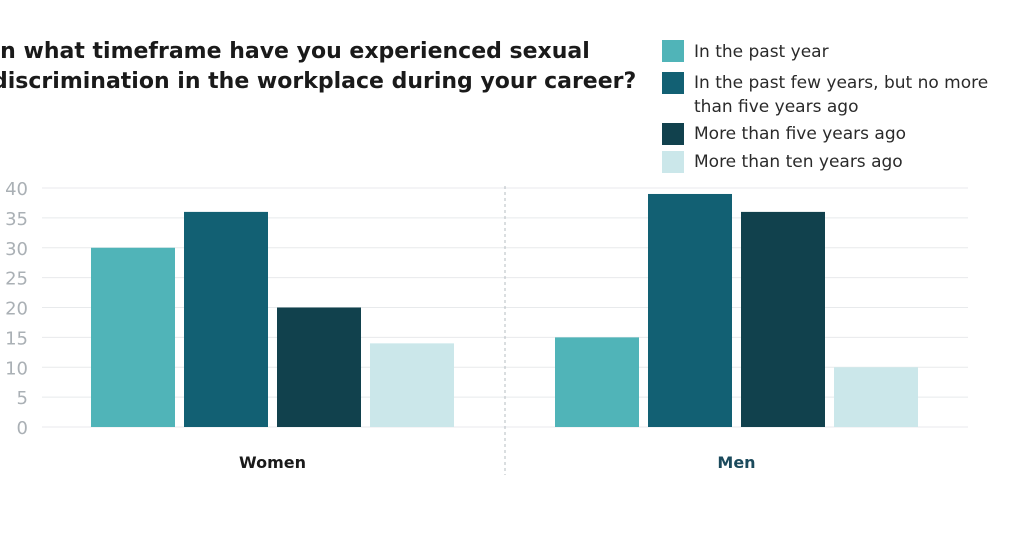  I want to click on y-tick-label: 20, so click(16, 309).